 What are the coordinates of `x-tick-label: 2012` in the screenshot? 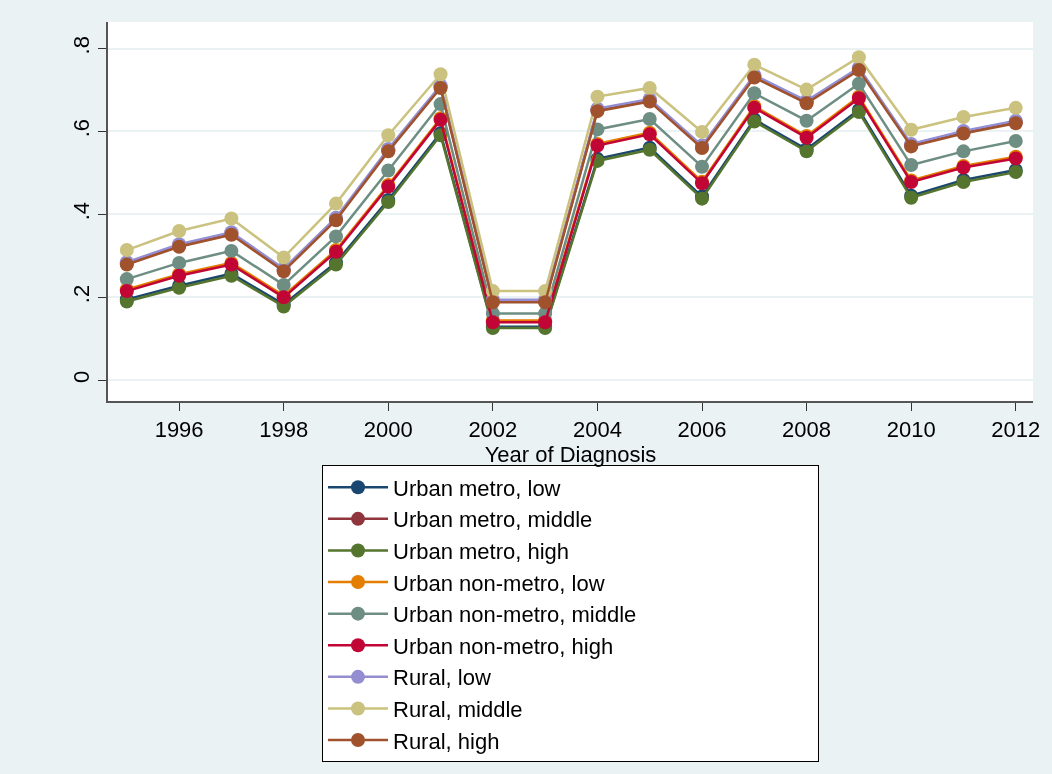 It's located at (1016, 430).